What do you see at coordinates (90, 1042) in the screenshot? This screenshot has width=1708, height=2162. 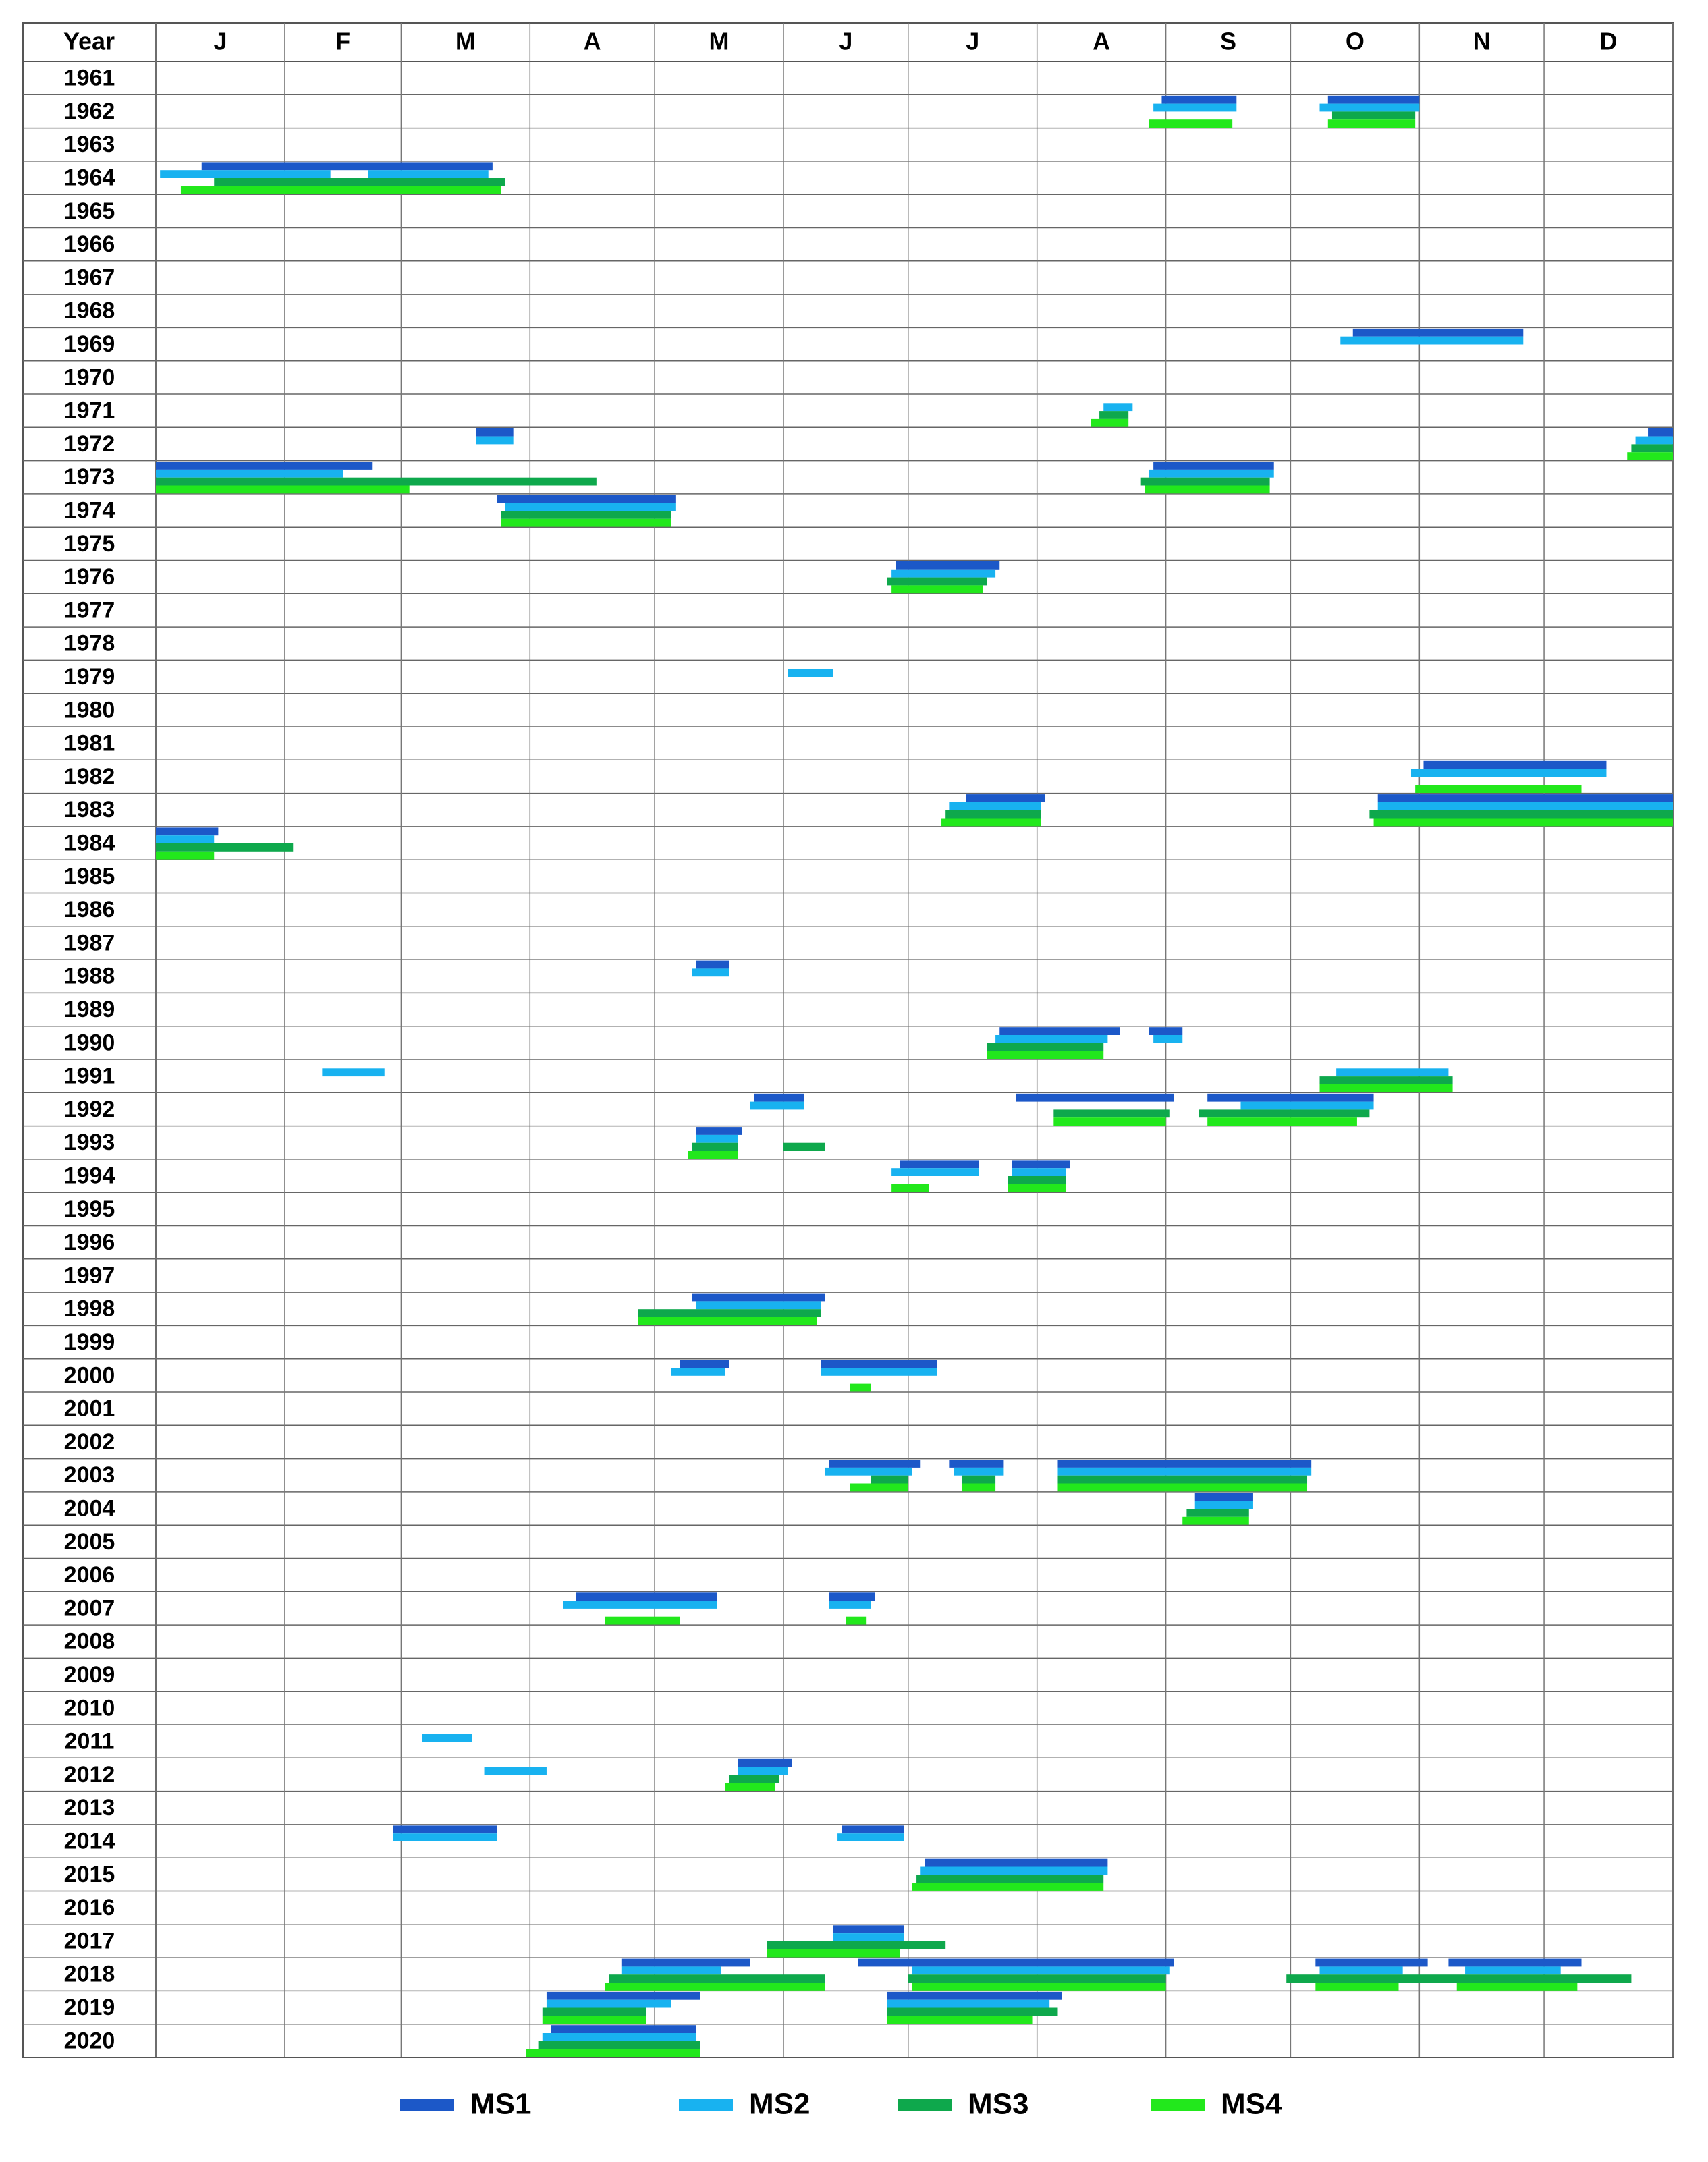 I see `year-label: 1990` at bounding box center [90, 1042].